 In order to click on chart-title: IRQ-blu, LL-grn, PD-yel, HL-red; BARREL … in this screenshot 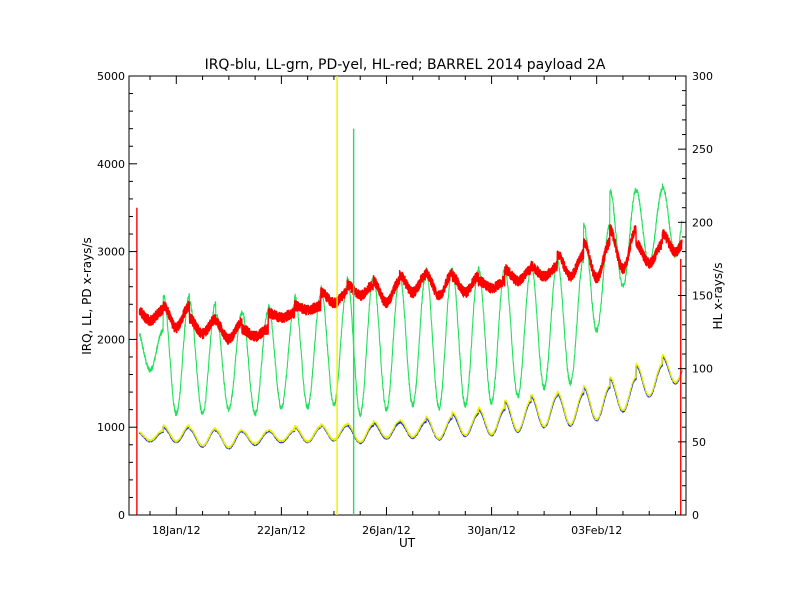, I will do `click(405, 65)`.